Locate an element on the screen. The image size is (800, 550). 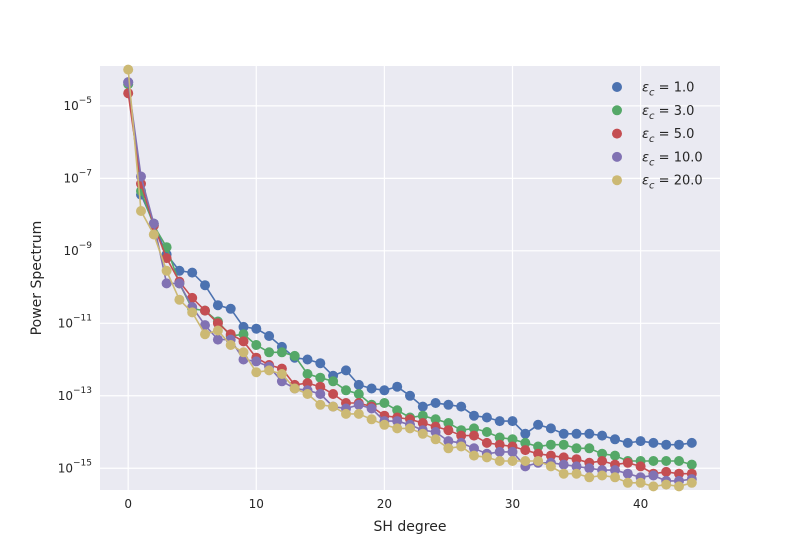
legend-label: εc = 20.0 is located at coordinates (672, 183).